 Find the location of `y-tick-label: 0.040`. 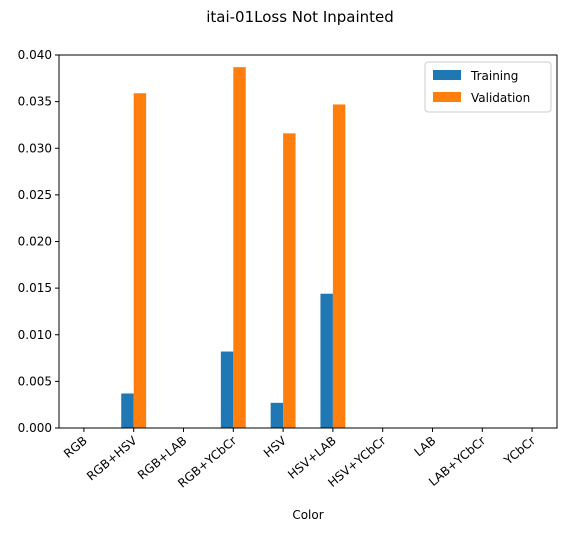

y-tick-label: 0.040 is located at coordinates (35, 55).